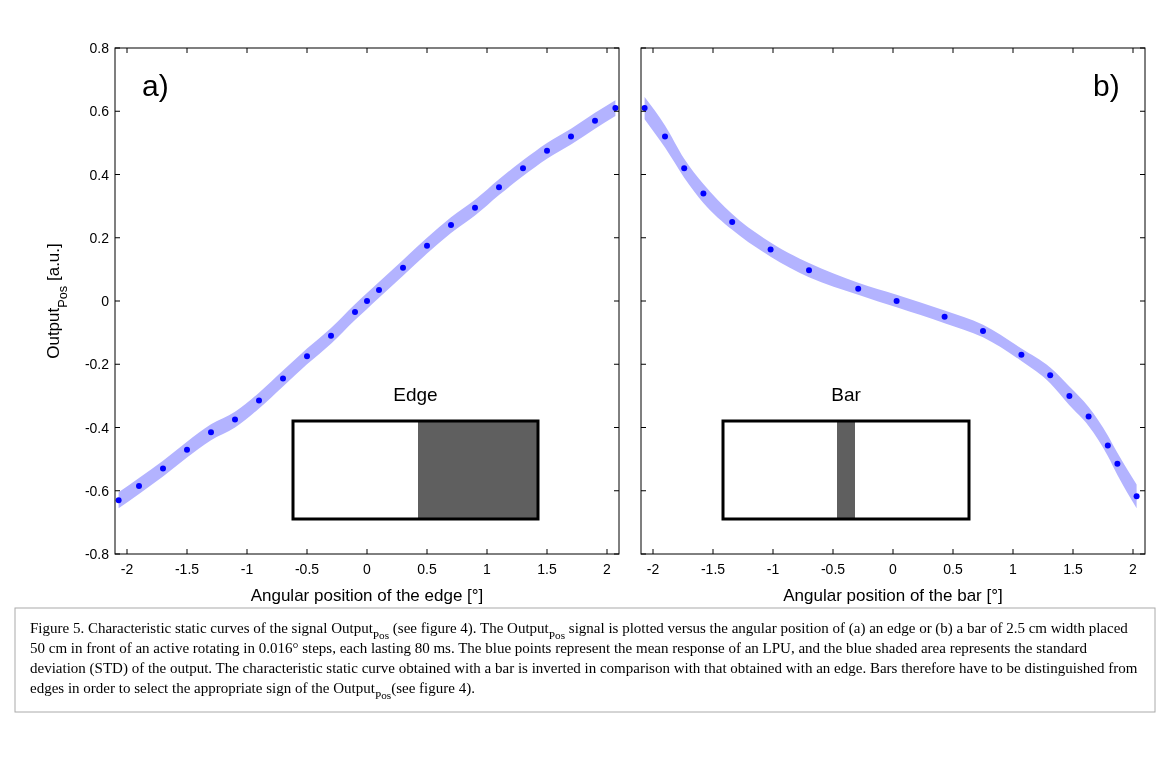 Image resolution: width=1171 pixels, height=766 pixels. Describe the element at coordinates (105, 301) in the screenshot. I see `y-tick-label: 0` at that location.